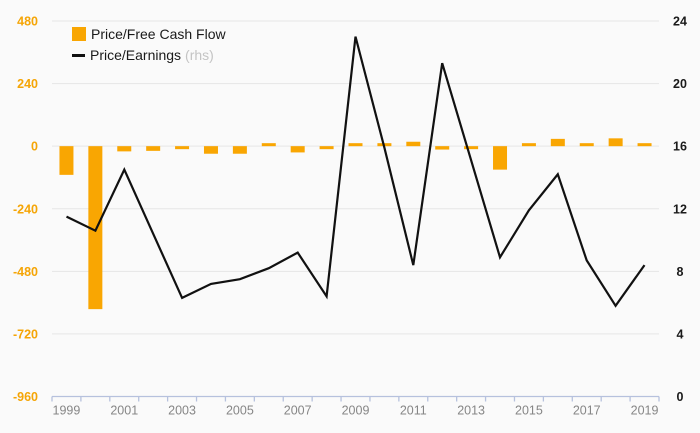  I want to click on legend-label-rhs: (rhs), so click(199, 55).